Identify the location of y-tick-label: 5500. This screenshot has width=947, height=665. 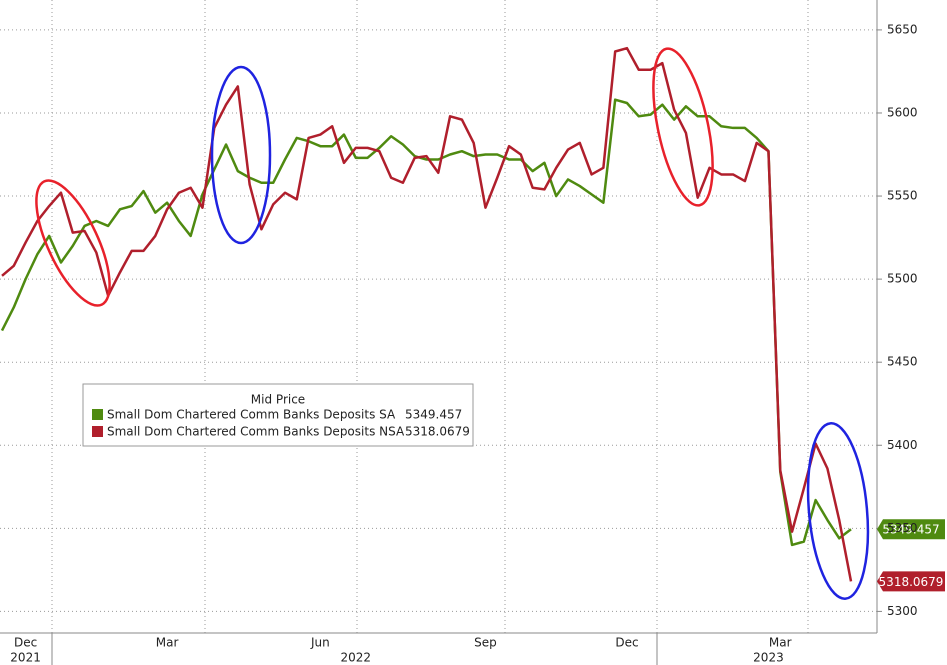
(902, 279).